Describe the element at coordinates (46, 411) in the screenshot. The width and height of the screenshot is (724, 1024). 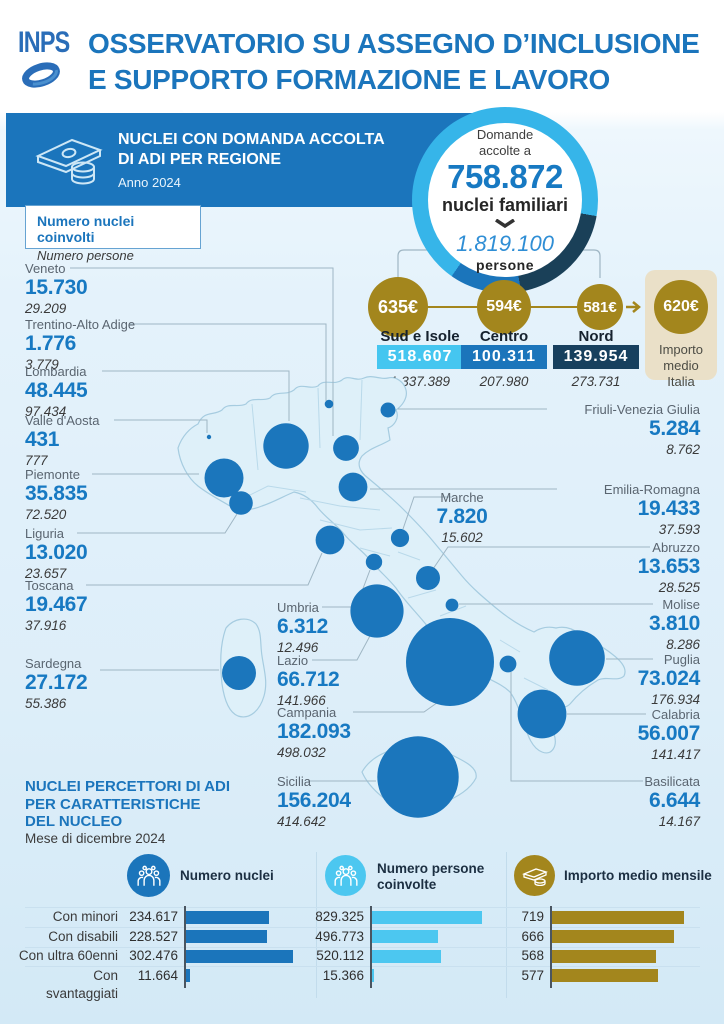
I see `region-persone: 97.434` at that location.